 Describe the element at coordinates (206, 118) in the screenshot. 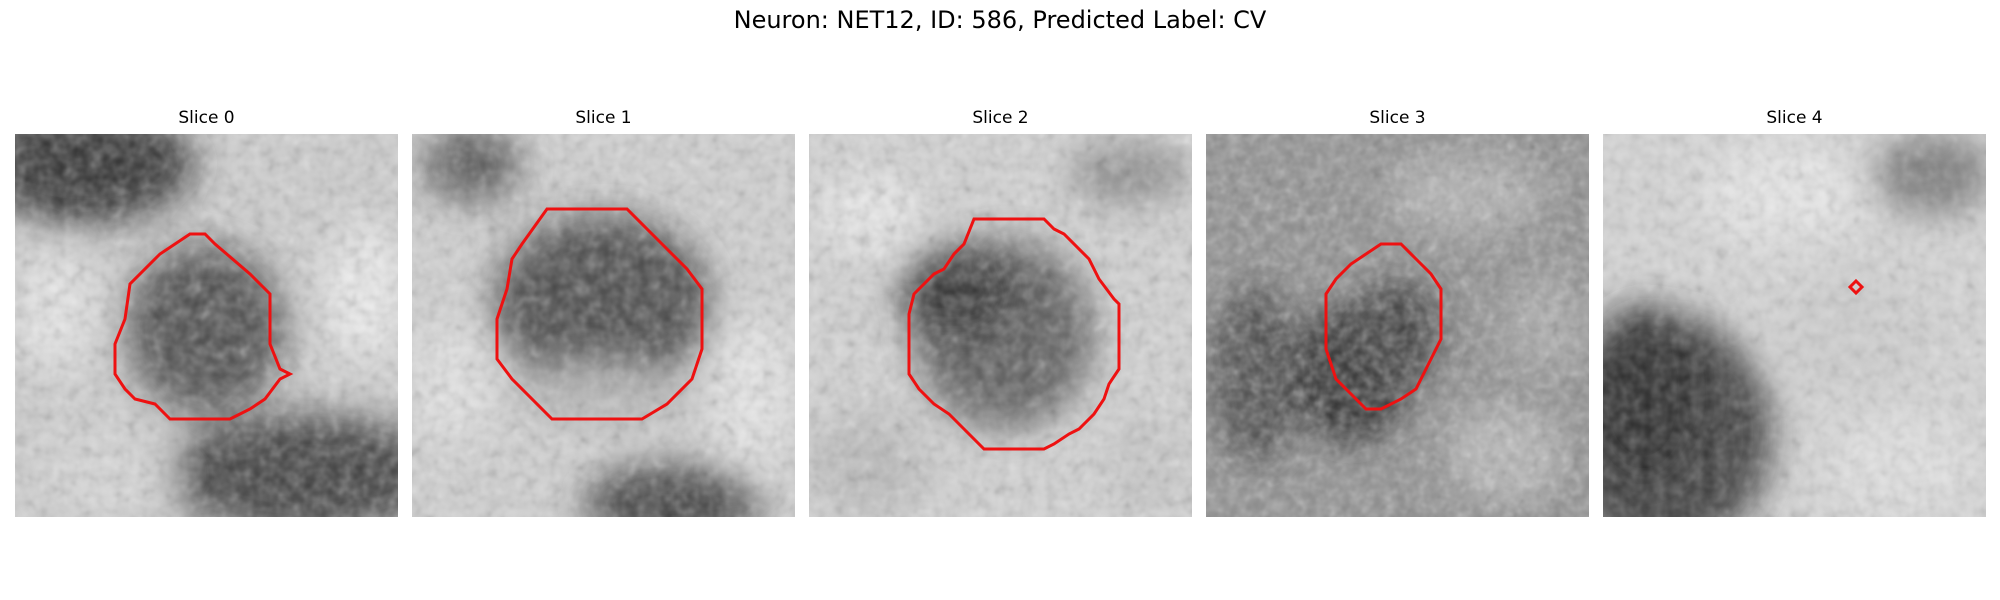

I see `panel-title-slice-0: Slice 0` at that location.